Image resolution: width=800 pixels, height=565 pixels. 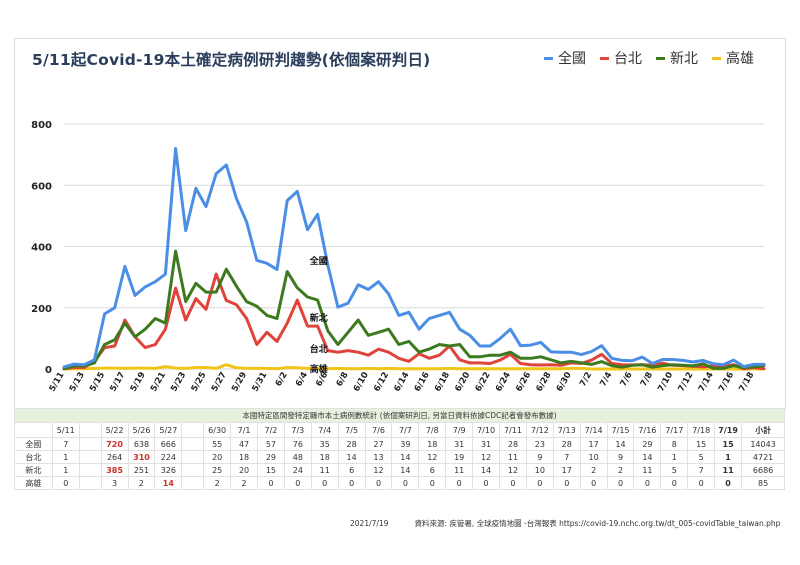 What do you see at coordinates (432, 470) in the screenshot?
I see `table-cell: 6` at bounding box center [432, 470].